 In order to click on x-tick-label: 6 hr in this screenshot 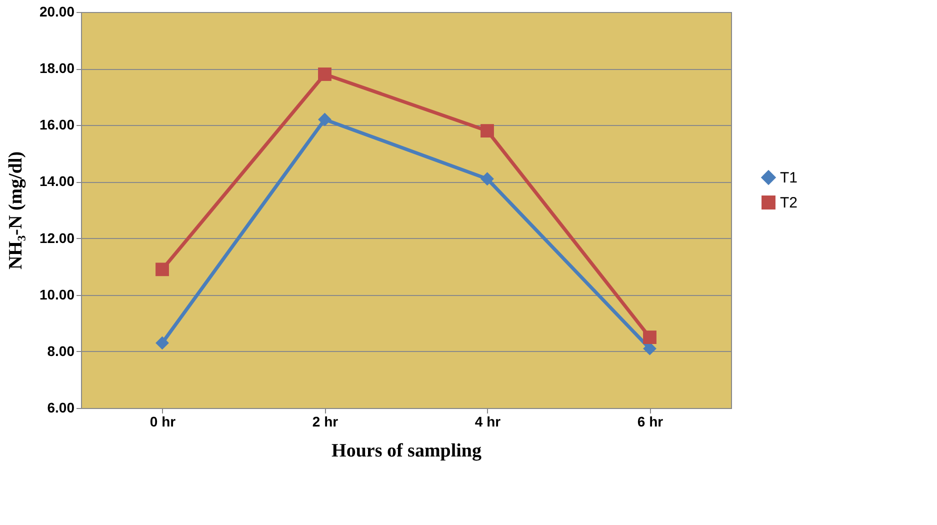, I will do `click(650, 422)`.